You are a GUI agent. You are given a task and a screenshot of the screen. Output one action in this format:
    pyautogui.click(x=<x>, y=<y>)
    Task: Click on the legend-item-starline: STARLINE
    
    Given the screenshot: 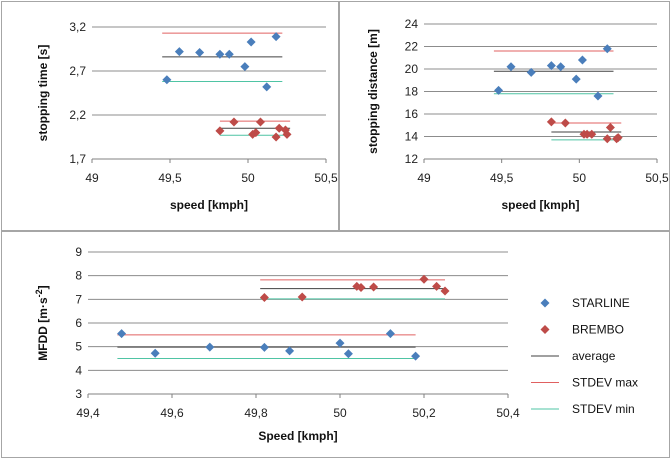 What is the action you would take?
    pyautogui.click(x=585, y=303)
    